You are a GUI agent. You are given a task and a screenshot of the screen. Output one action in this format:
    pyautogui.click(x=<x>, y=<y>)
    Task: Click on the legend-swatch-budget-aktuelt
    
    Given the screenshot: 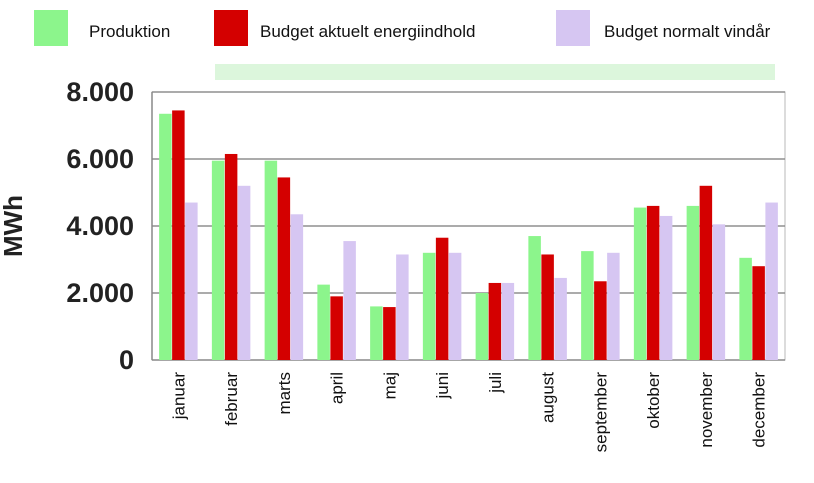 What is the action you would take?
    pyautogui.click(x=231, y=28)
    